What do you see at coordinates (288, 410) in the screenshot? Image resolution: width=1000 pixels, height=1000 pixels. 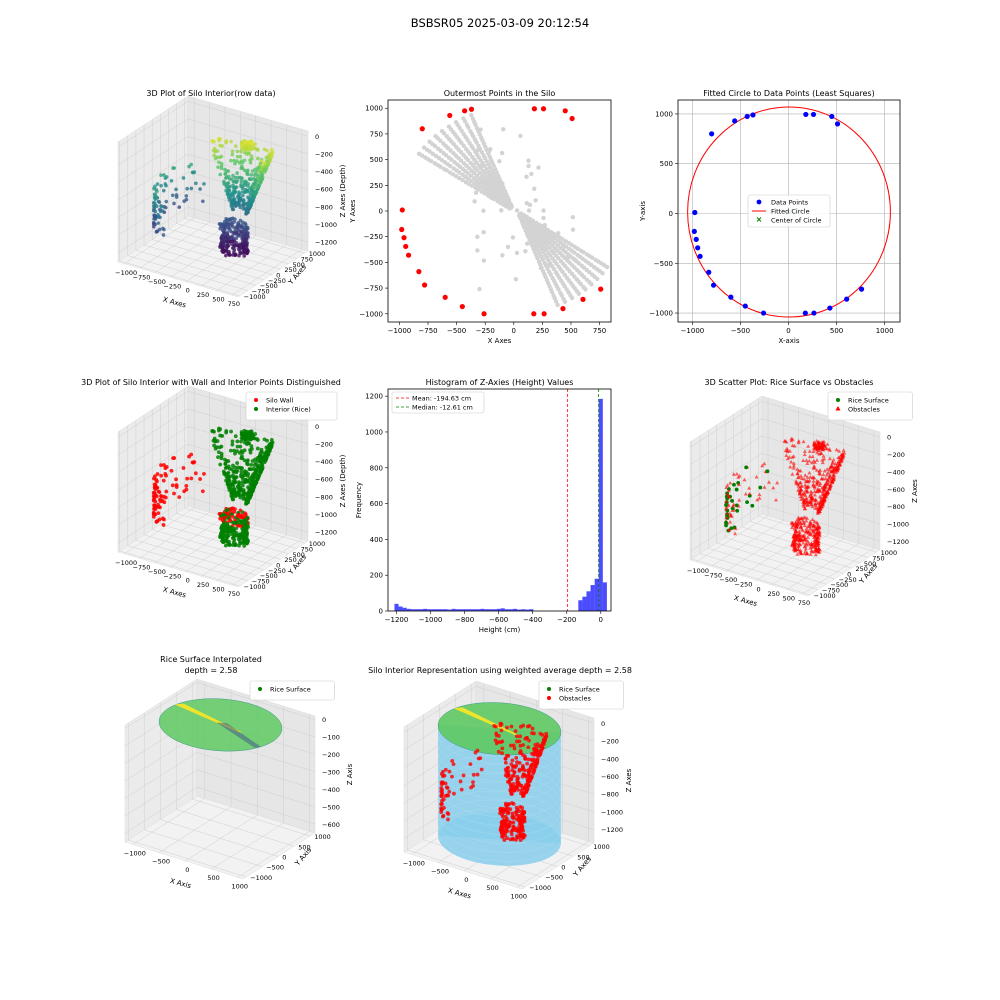 I see `legend-label: Interior (Rice)` at bounding box center [288, 410].